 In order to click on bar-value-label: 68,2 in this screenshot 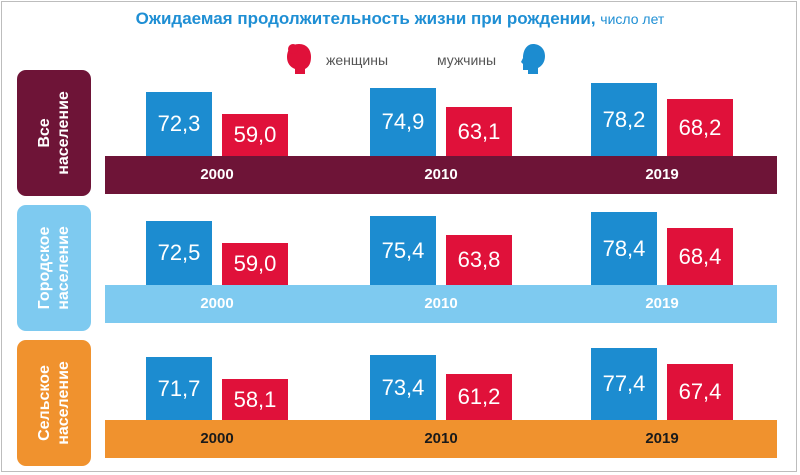, I will do `click(700, 127)`.